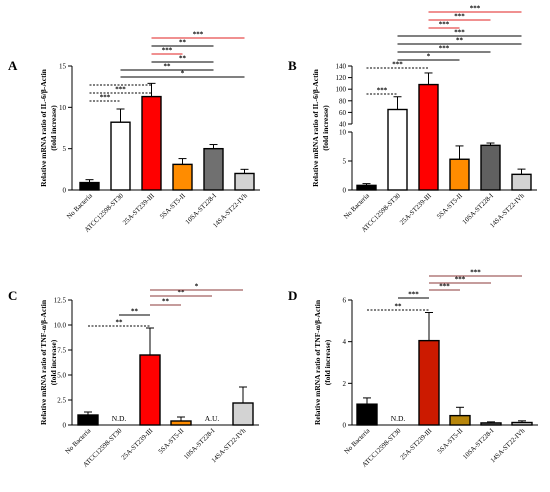 The image size is (550, 492). What do you see at coordinates (212, 418) in the screenshot?
I see `value-label: A.U.` at bounding box center [212, 418].